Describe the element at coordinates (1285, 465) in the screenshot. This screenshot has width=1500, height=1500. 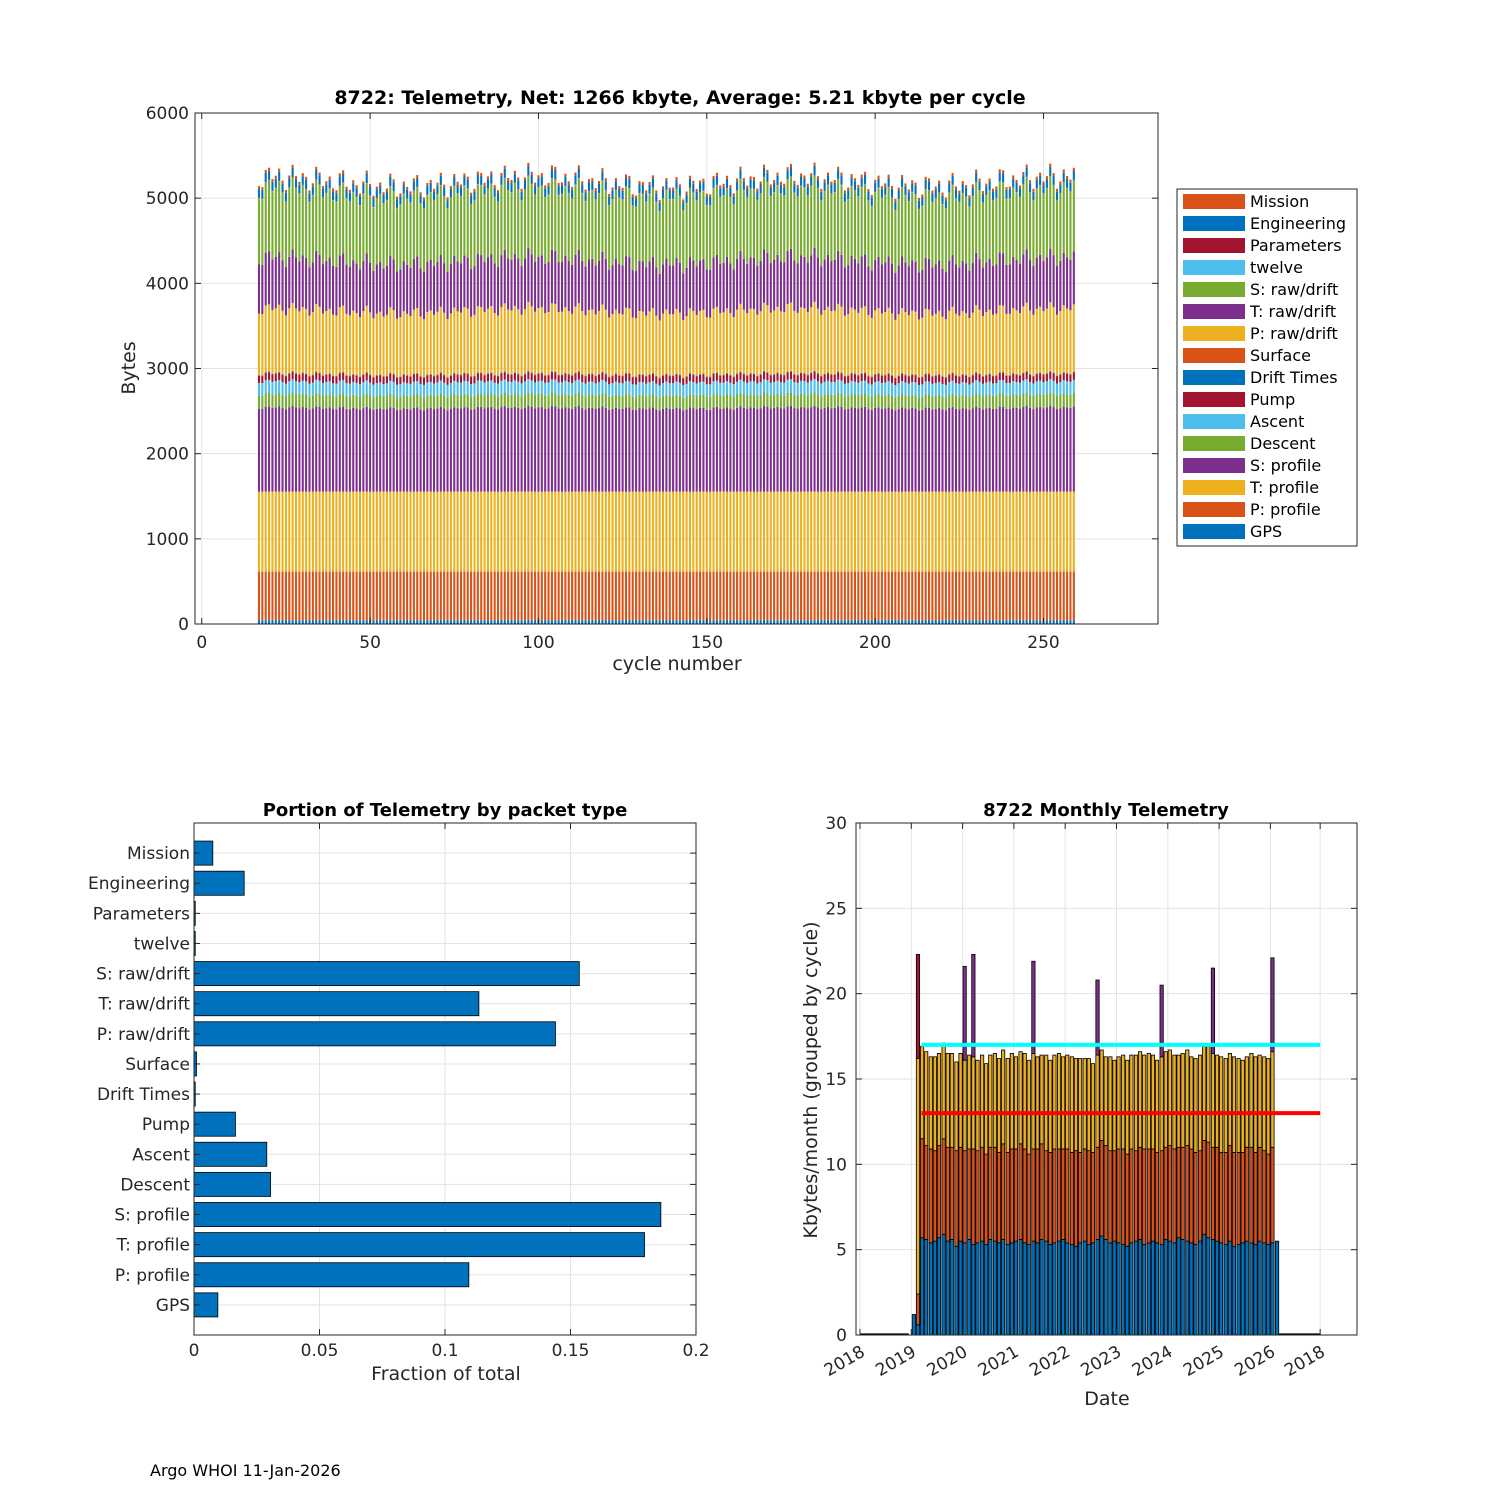
I see `legend-label: S: profile` at that location.